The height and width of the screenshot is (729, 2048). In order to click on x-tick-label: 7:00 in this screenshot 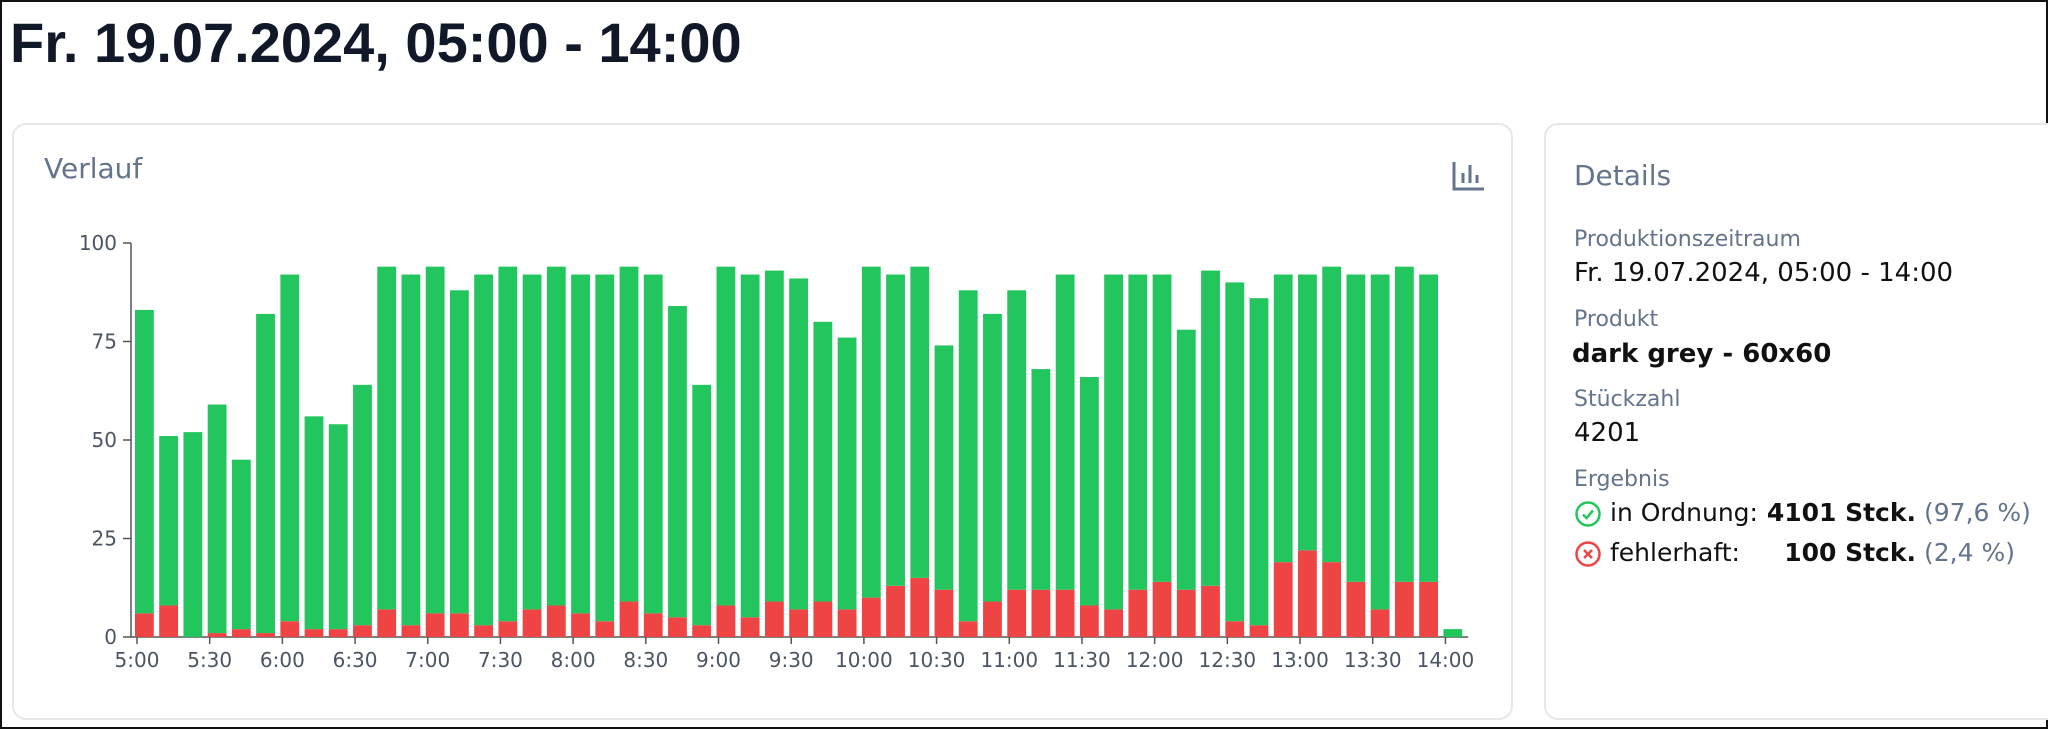, I will do `click(427, 660)`.